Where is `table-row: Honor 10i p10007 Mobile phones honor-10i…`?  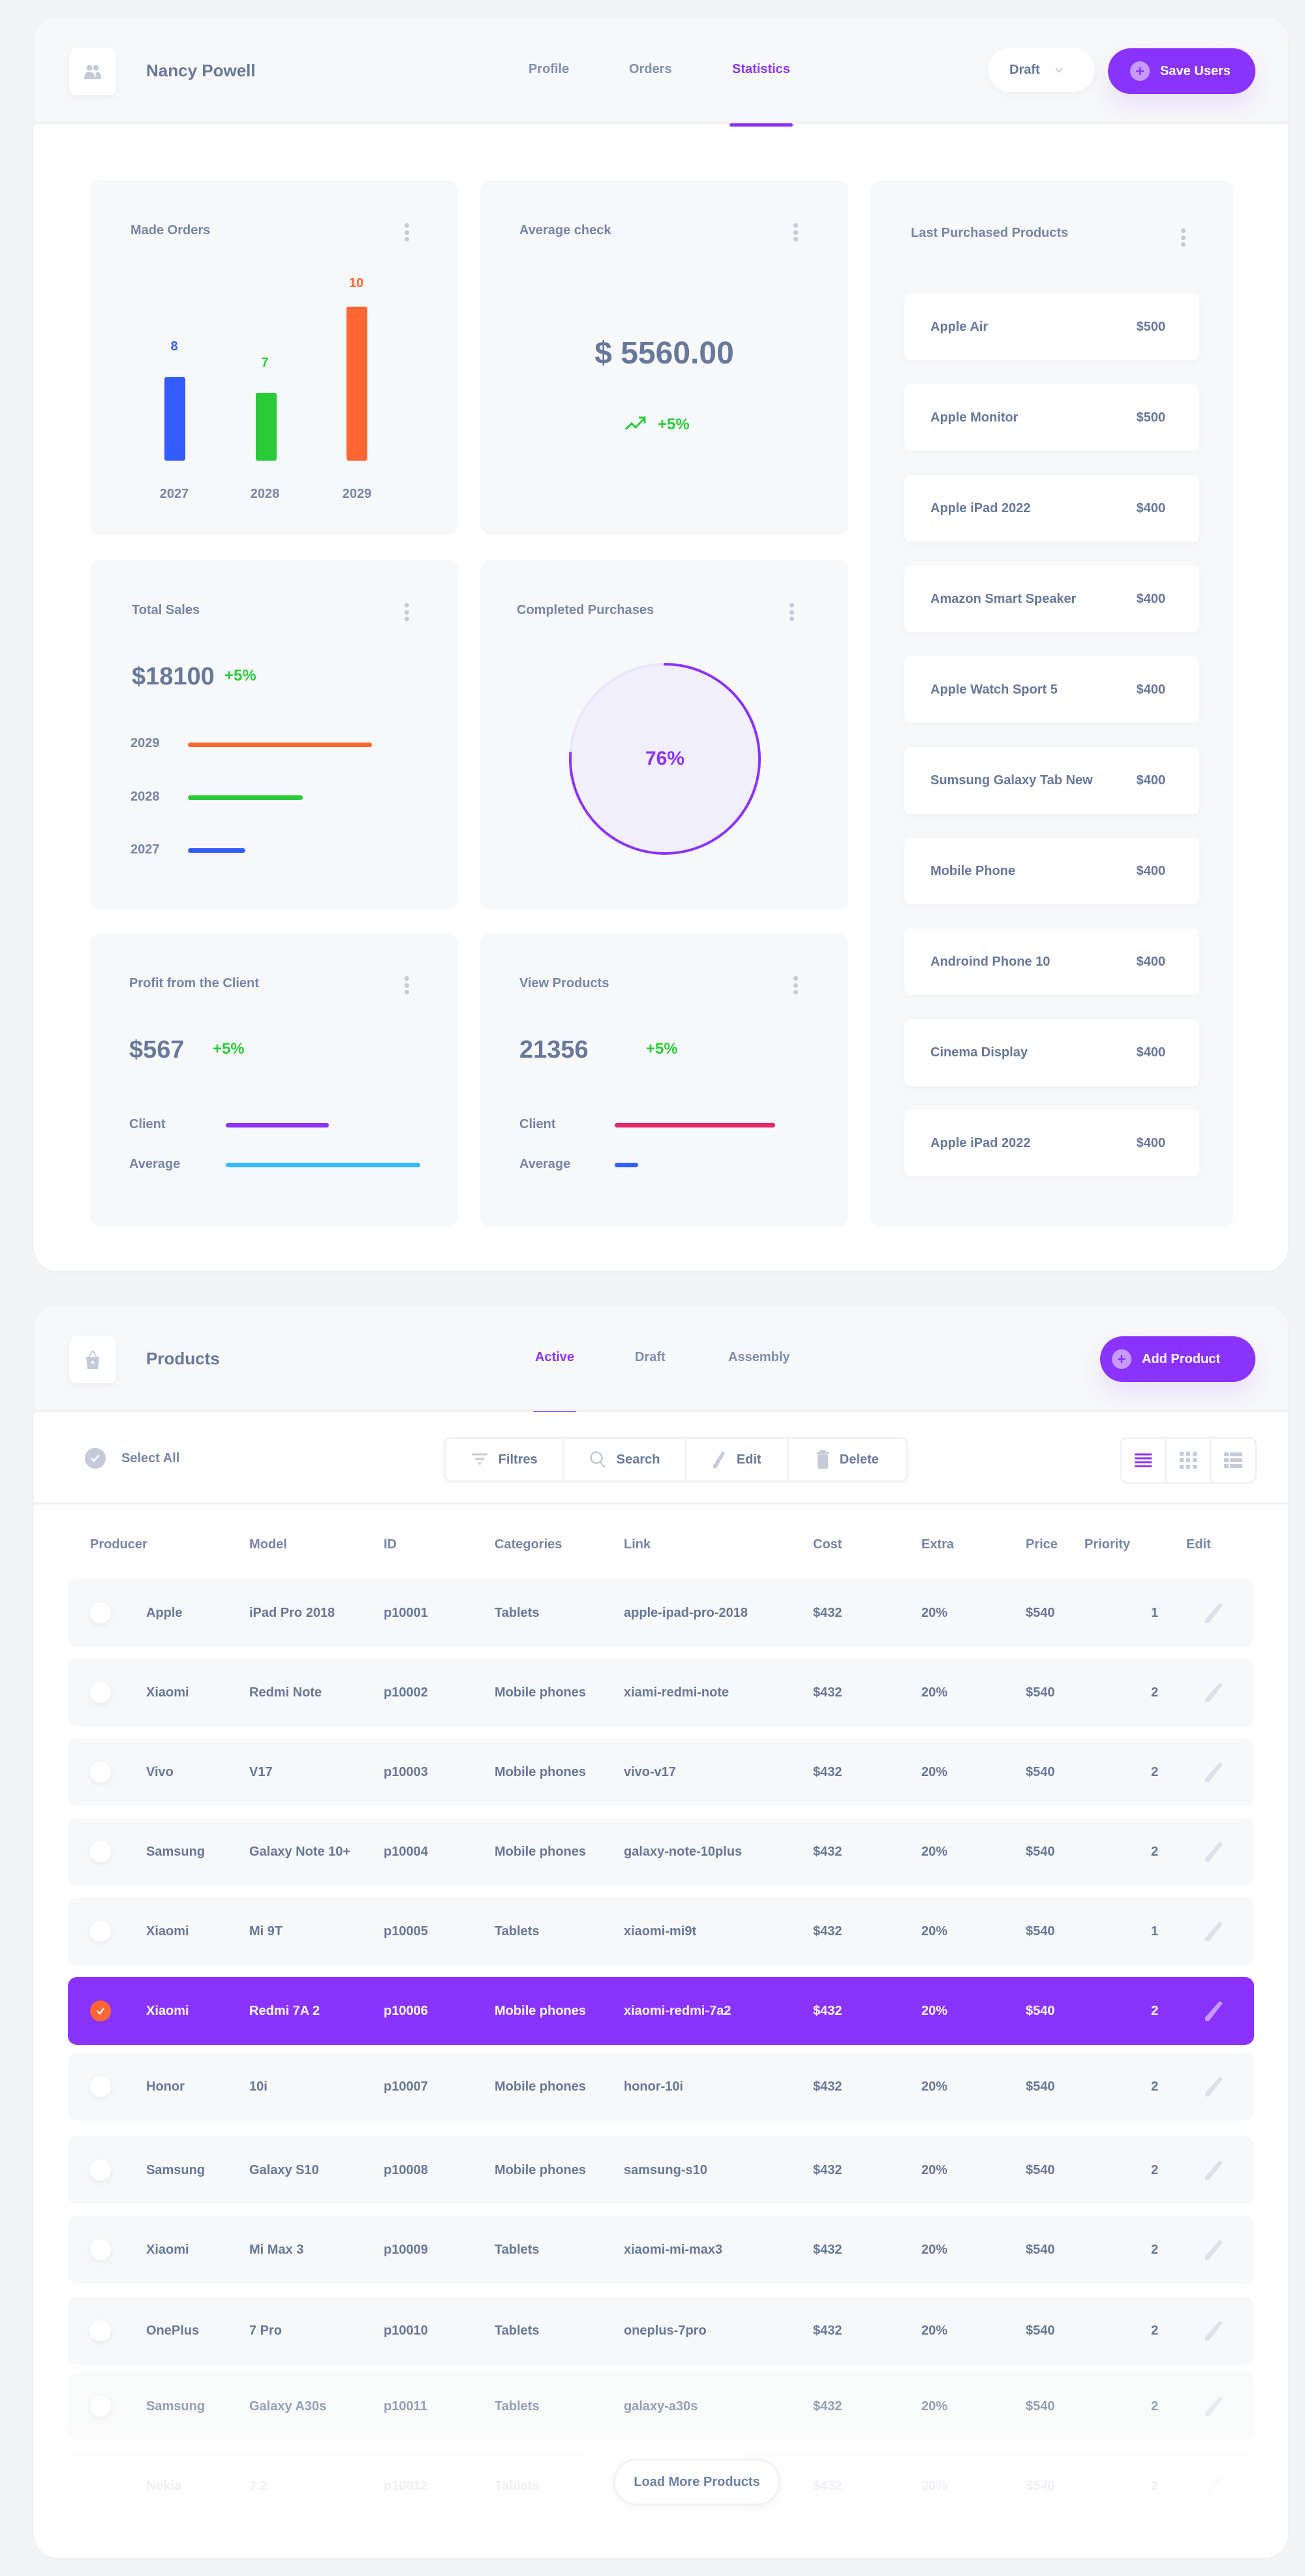
table-row: Honor 10i p10007 Mobile phones honor-10i… is located at coordinates (661, 2087).